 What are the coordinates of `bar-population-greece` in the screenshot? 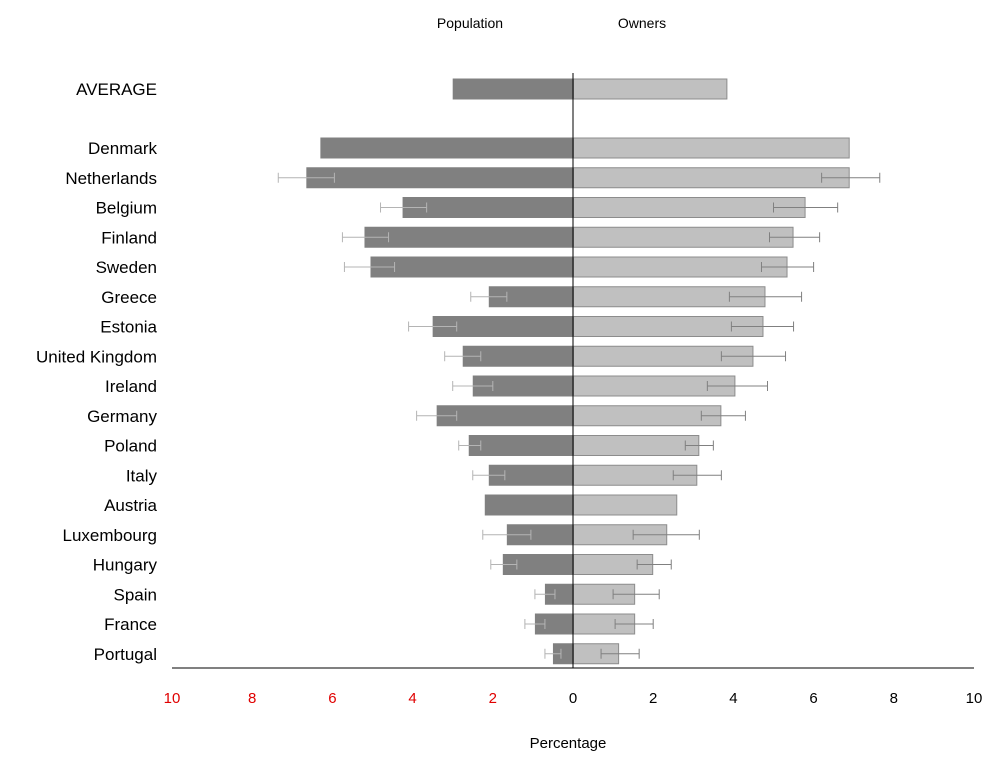 It's located at (530, 297).